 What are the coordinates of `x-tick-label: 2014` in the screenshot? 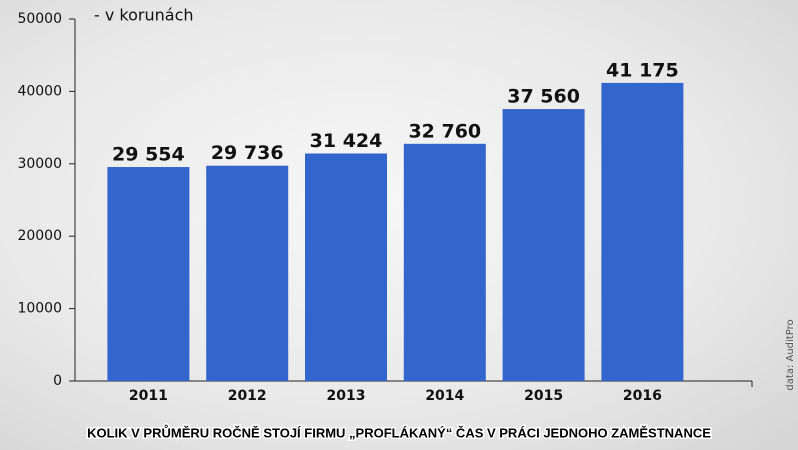 It's located at (444, 396).